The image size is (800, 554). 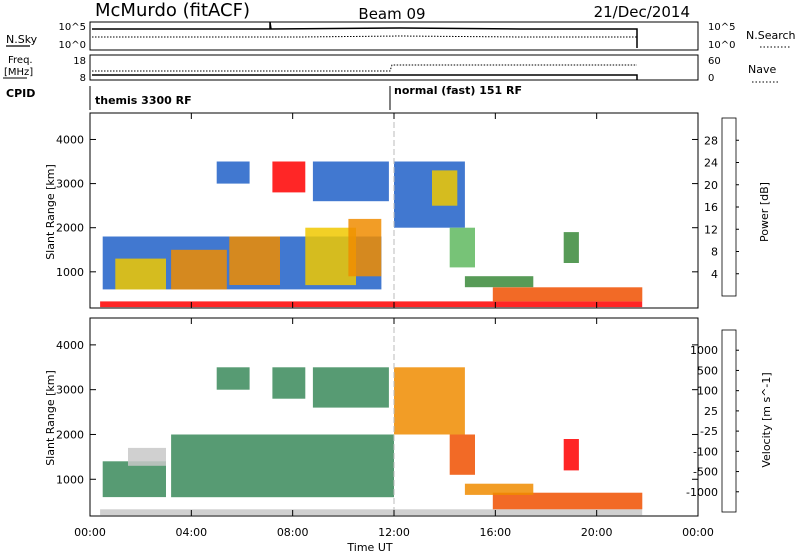 What do you see at coordinates (191, 532) in the screenshot?
I see `x-tick-label: 04:00` at bounding box center [191, 532].